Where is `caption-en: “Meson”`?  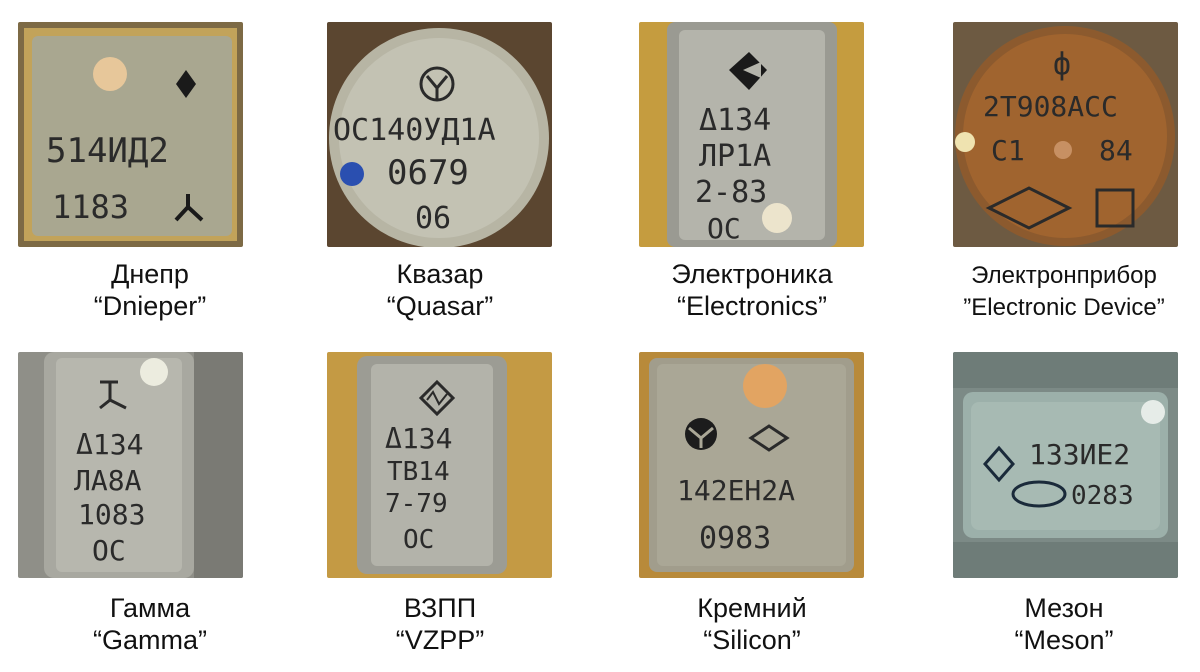 caption-en: “Meson” is located at coordinates (1064, 640).